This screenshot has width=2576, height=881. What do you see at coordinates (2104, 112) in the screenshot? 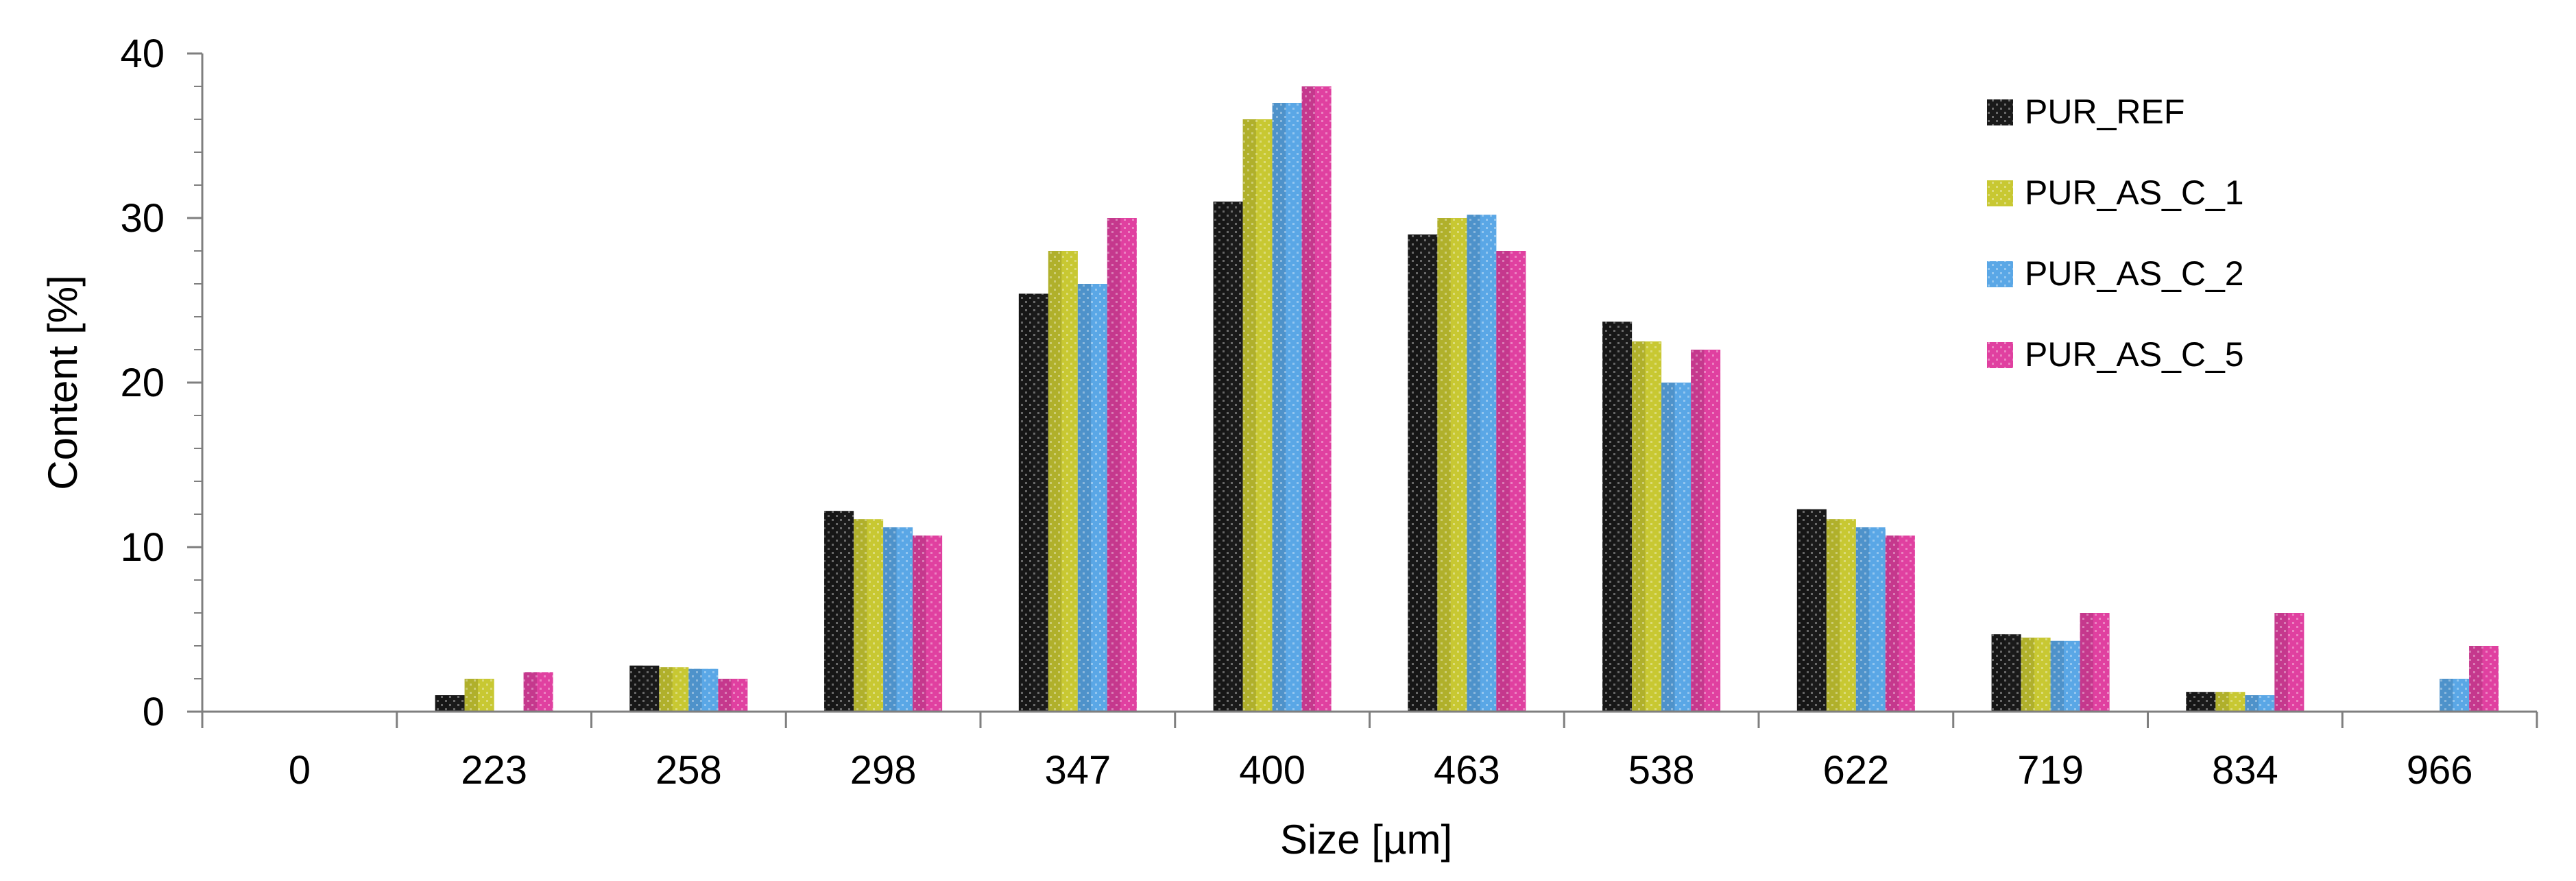
I see `legend-label: PUR_REF` at bounding box center [2104, 112].